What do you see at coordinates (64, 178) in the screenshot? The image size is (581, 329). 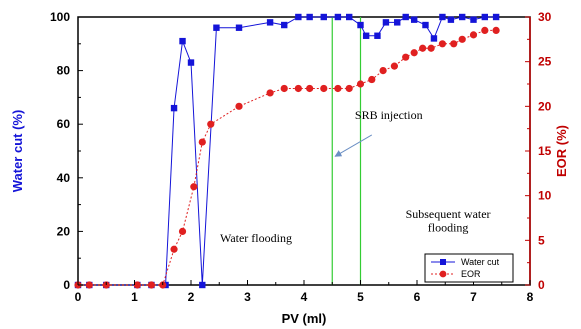 I see `y-left-tick-label: 40` at bounding box center [64, 178].